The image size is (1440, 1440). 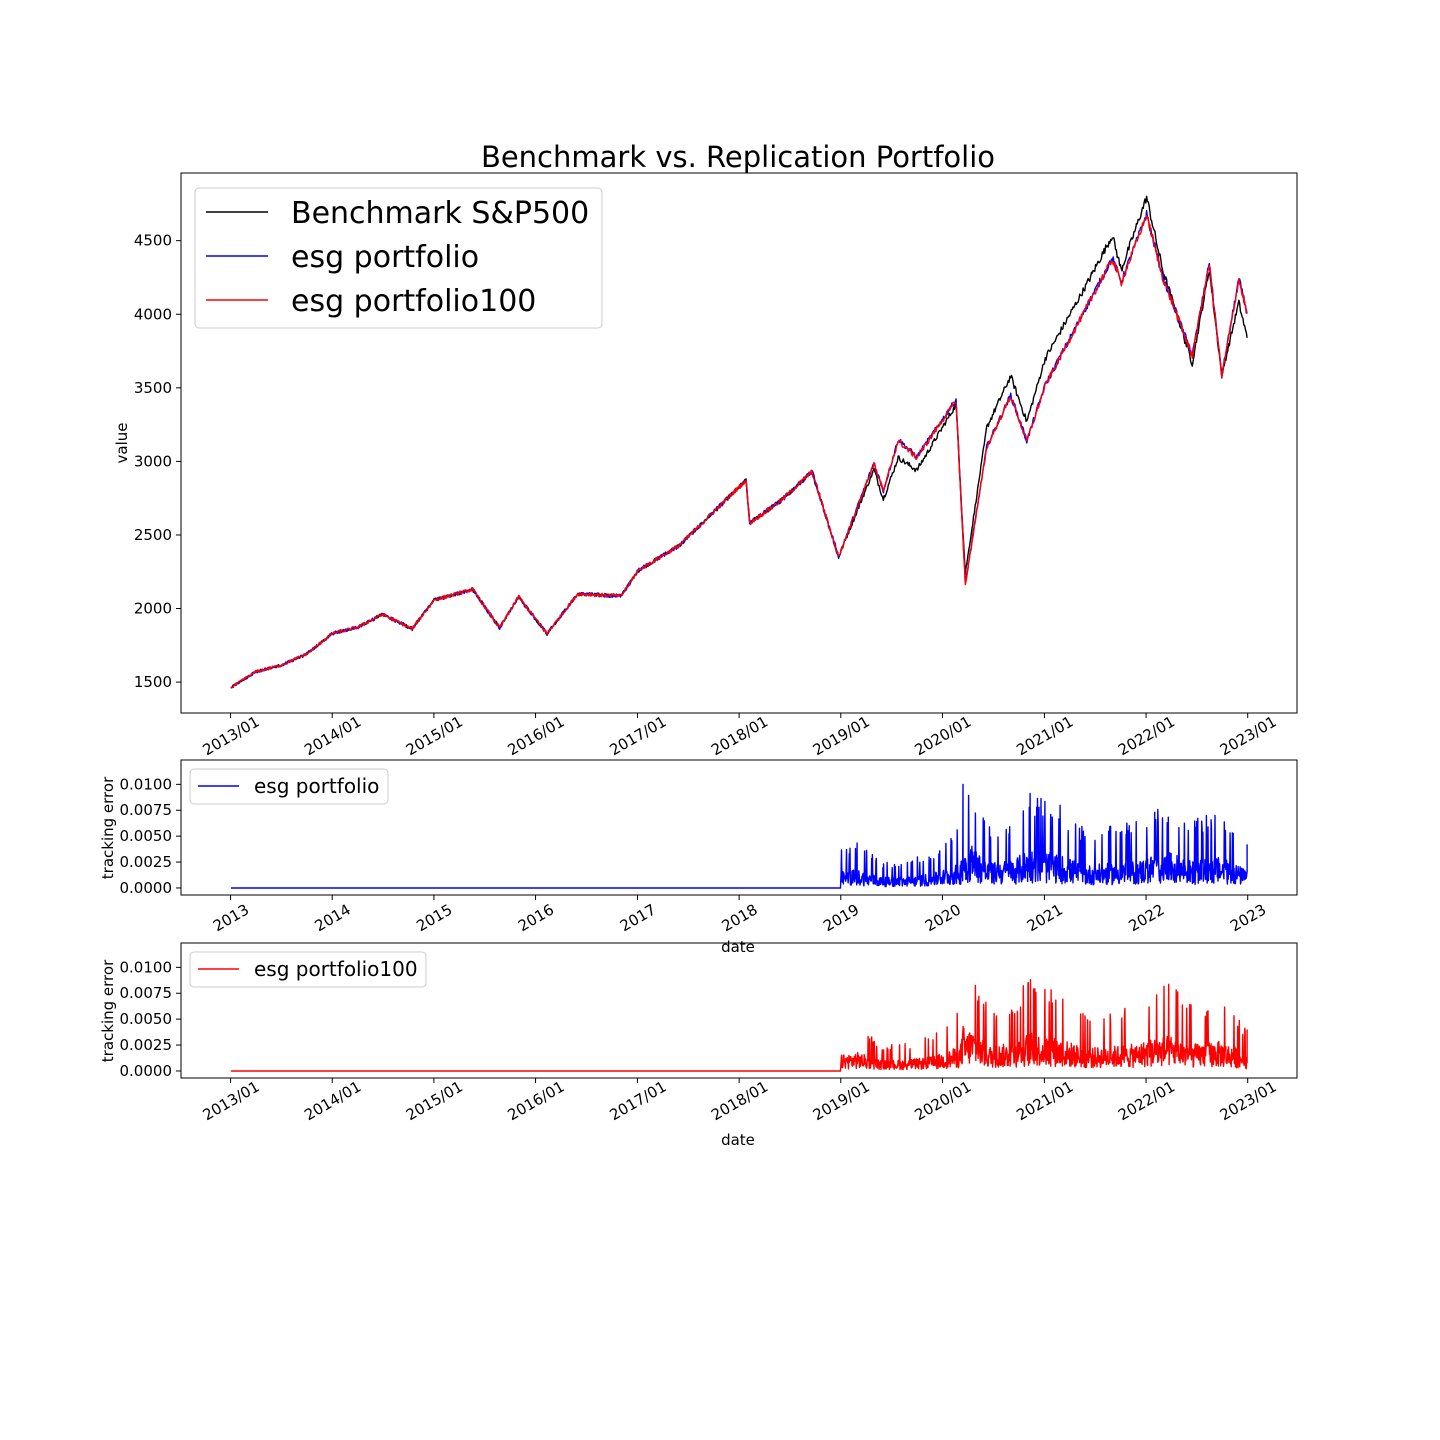 What do you see at coordinates (108, 1010) in the screenshot?
I see `te2-y-label: tracking error` at bounding box center [108, 1010].